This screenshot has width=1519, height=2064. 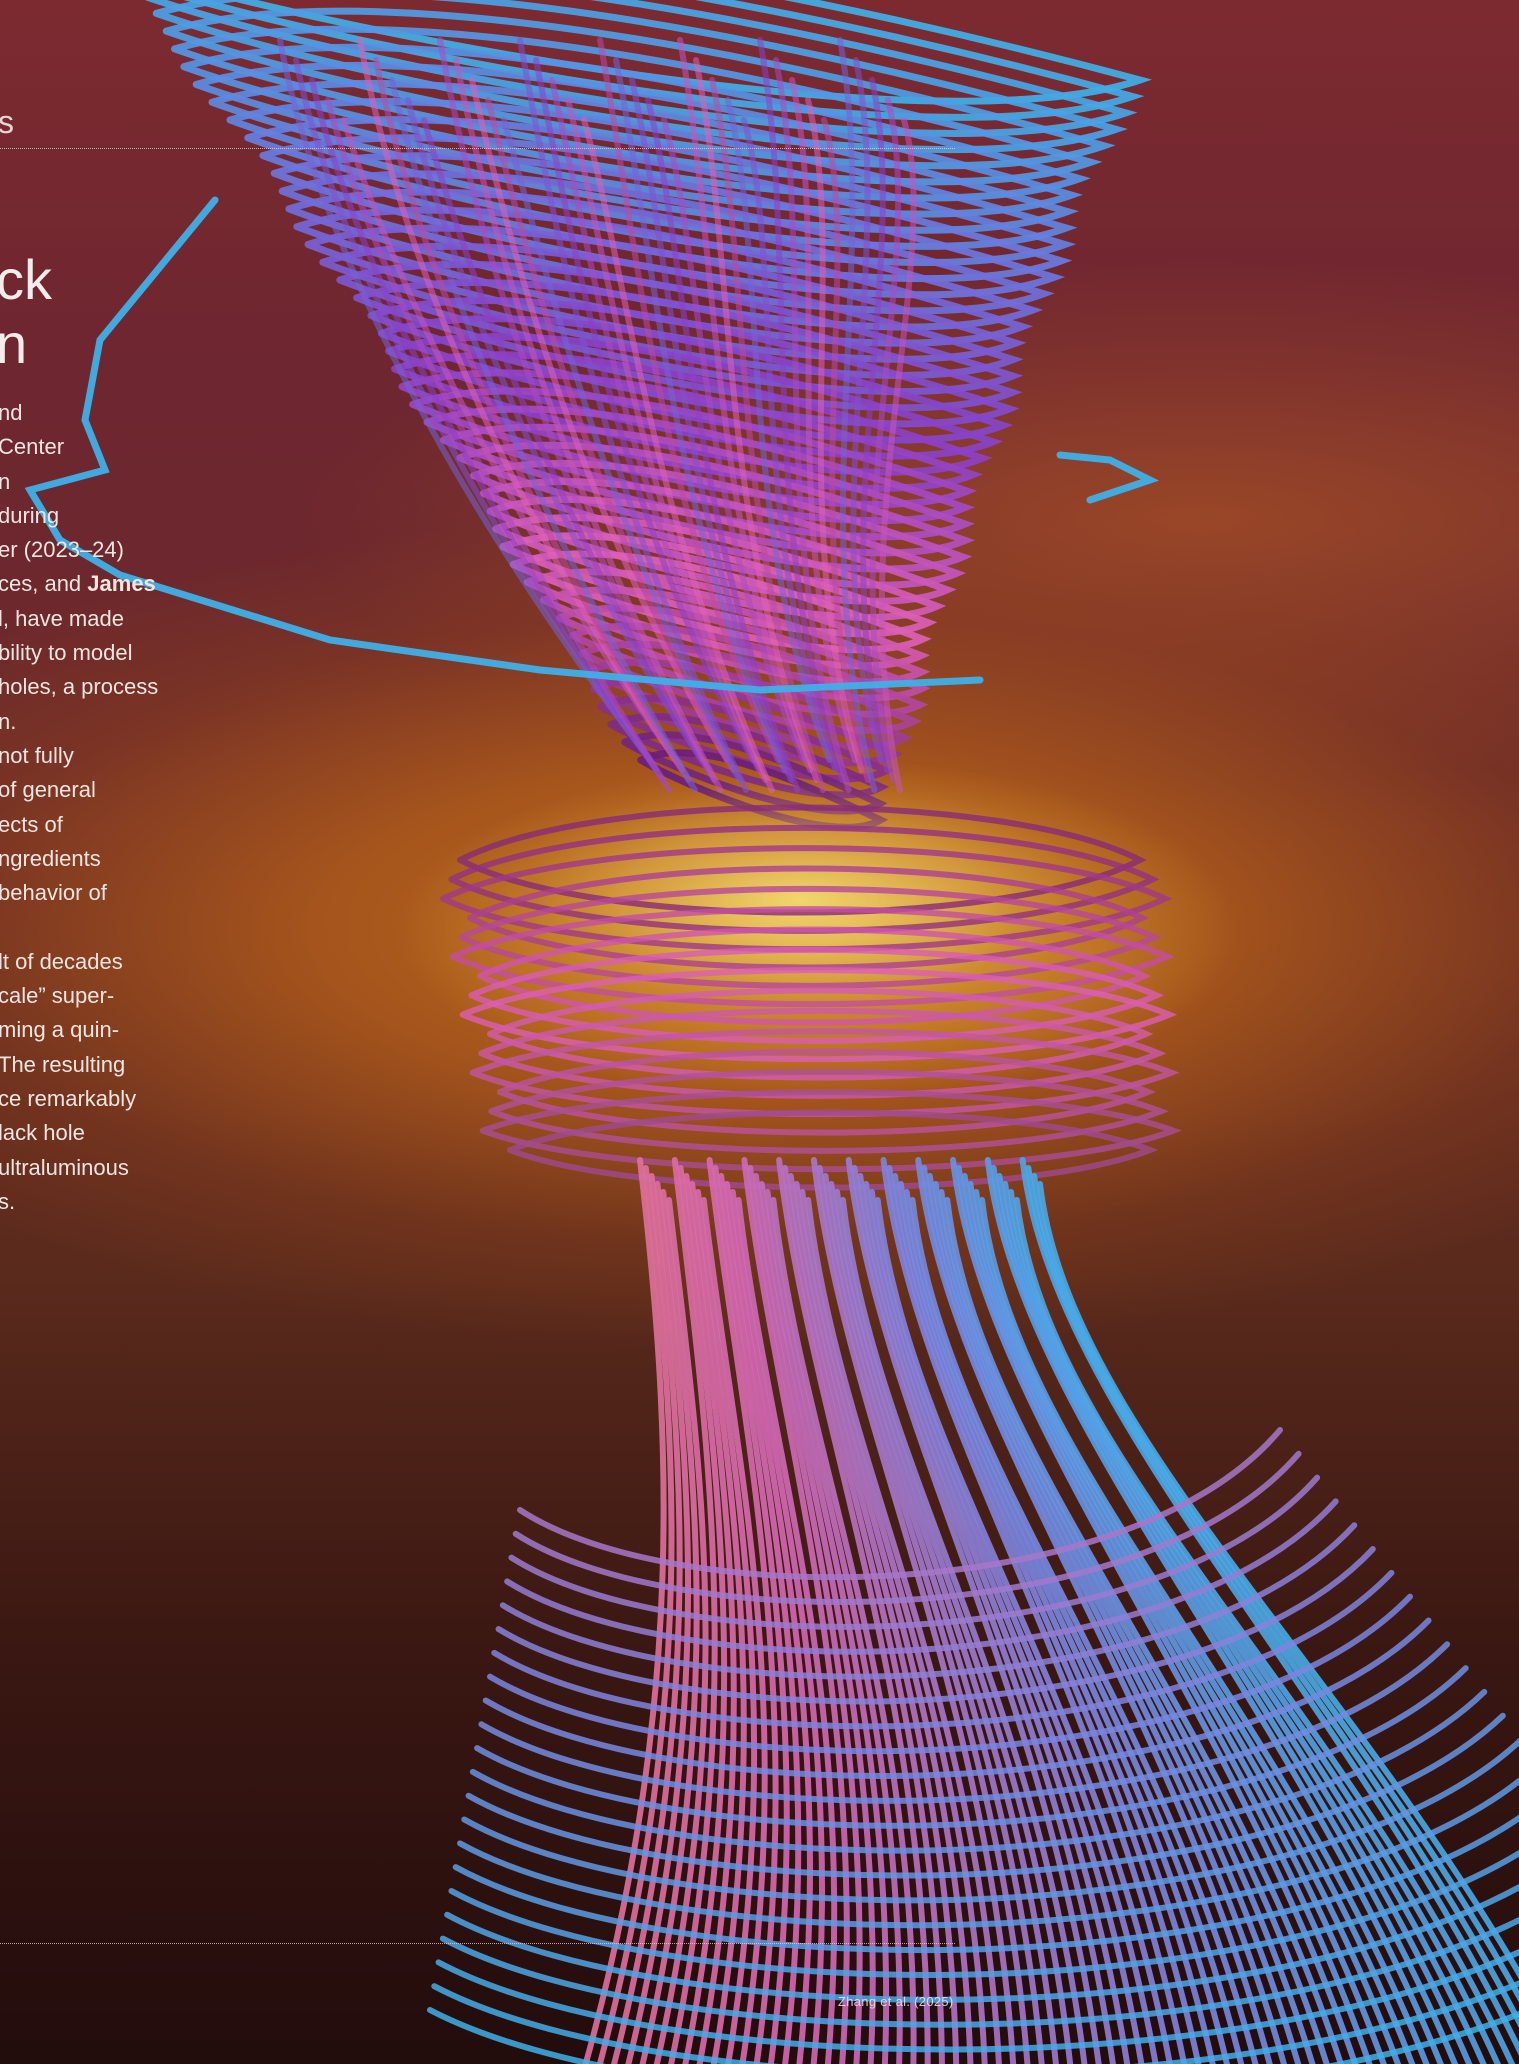 I want to click on headline-line-2: n, so click(x=14, y=343).